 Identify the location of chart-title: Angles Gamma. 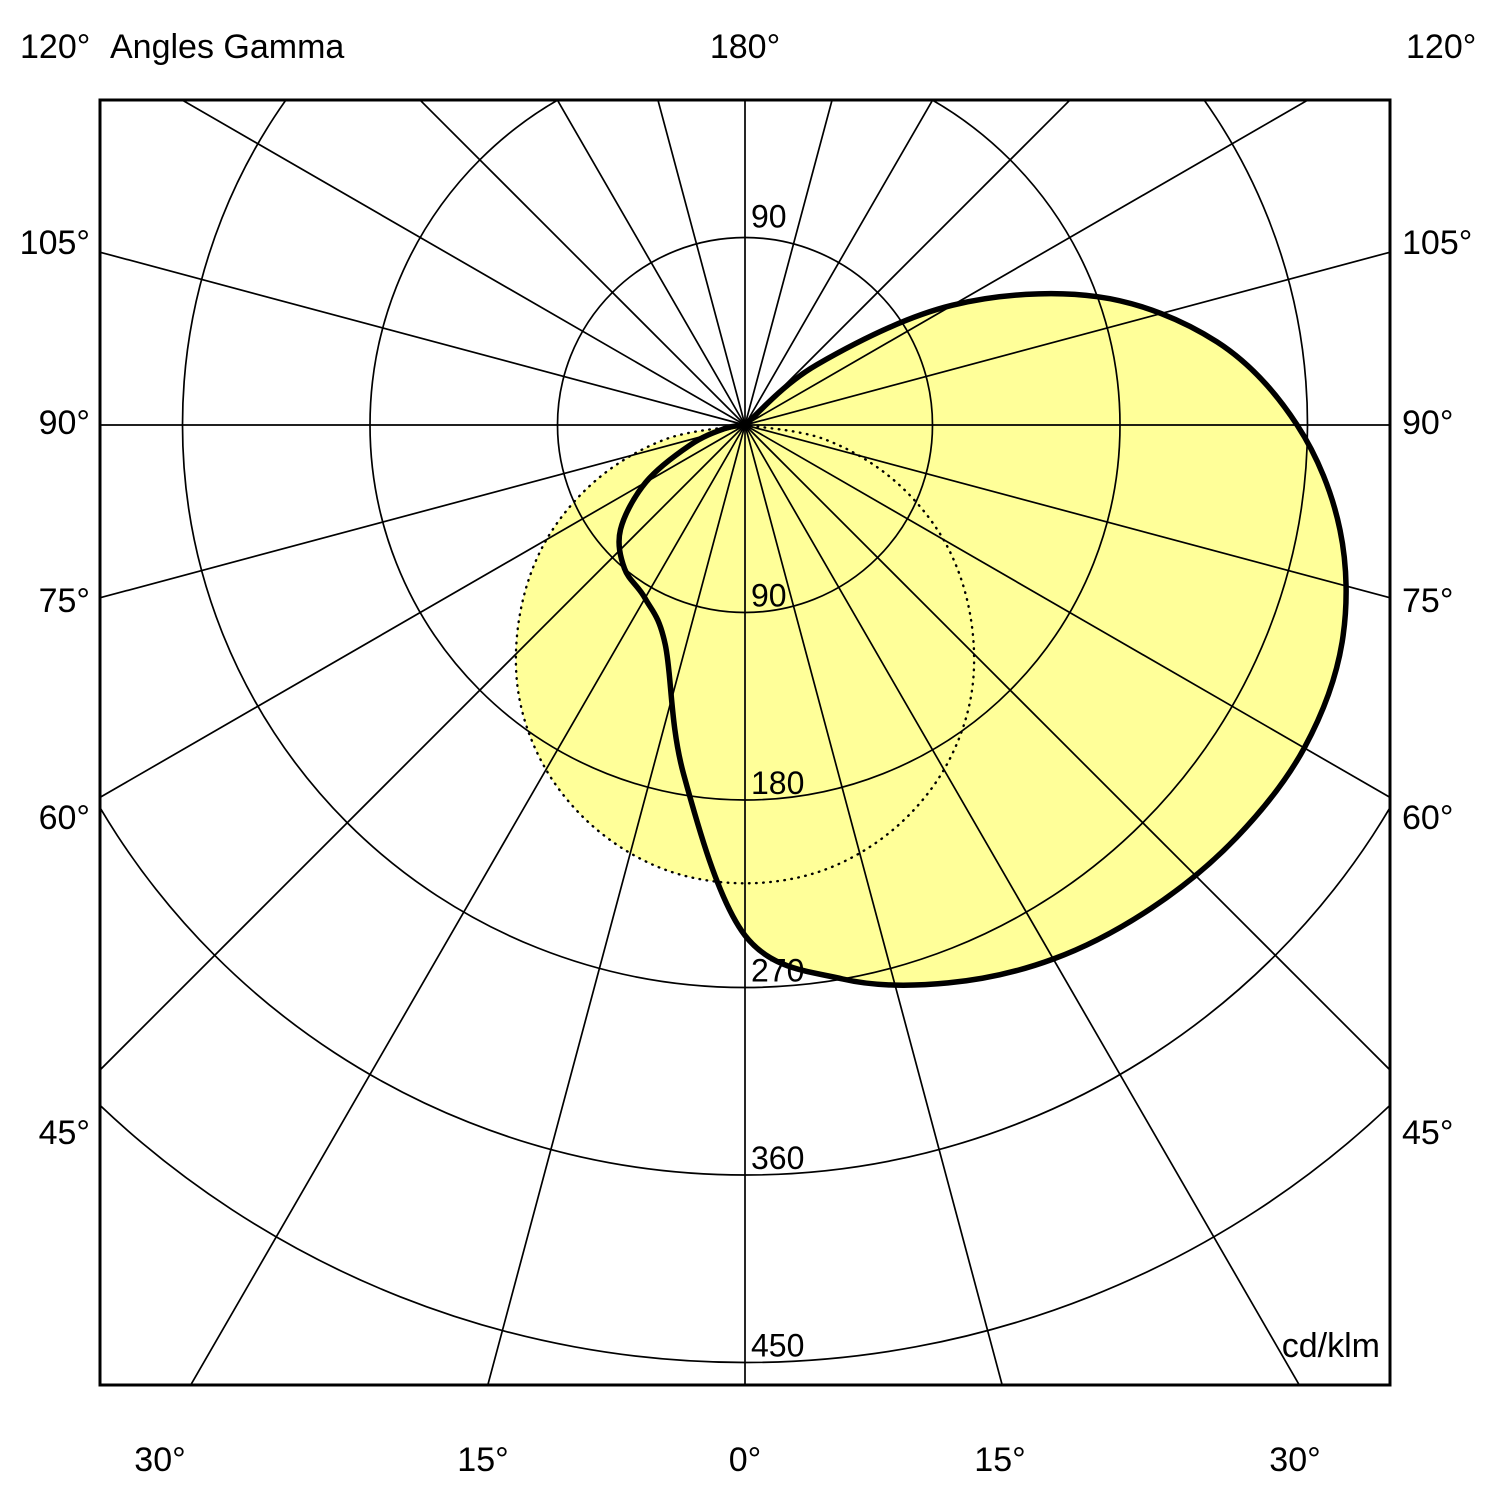
(227, 47).